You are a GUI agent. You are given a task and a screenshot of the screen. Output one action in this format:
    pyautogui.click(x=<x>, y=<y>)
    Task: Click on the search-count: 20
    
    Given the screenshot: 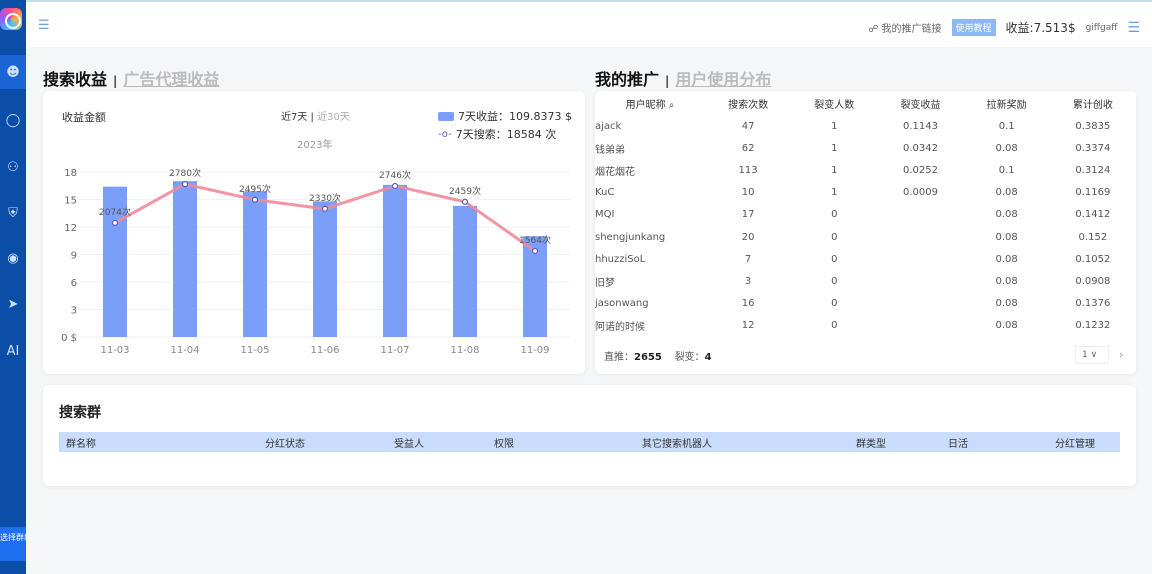 What is the action you would take?
    pyautogui.click(x=748, y=237)
    